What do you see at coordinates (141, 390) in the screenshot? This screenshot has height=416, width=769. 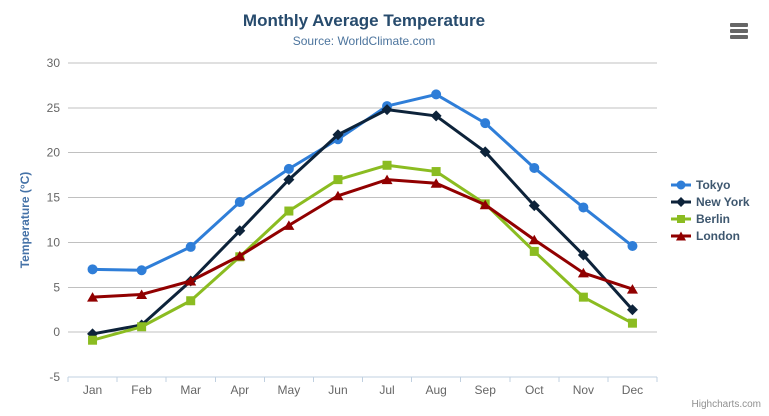 I see `x-axis-label: Feb` at bounding box center [141, 390].